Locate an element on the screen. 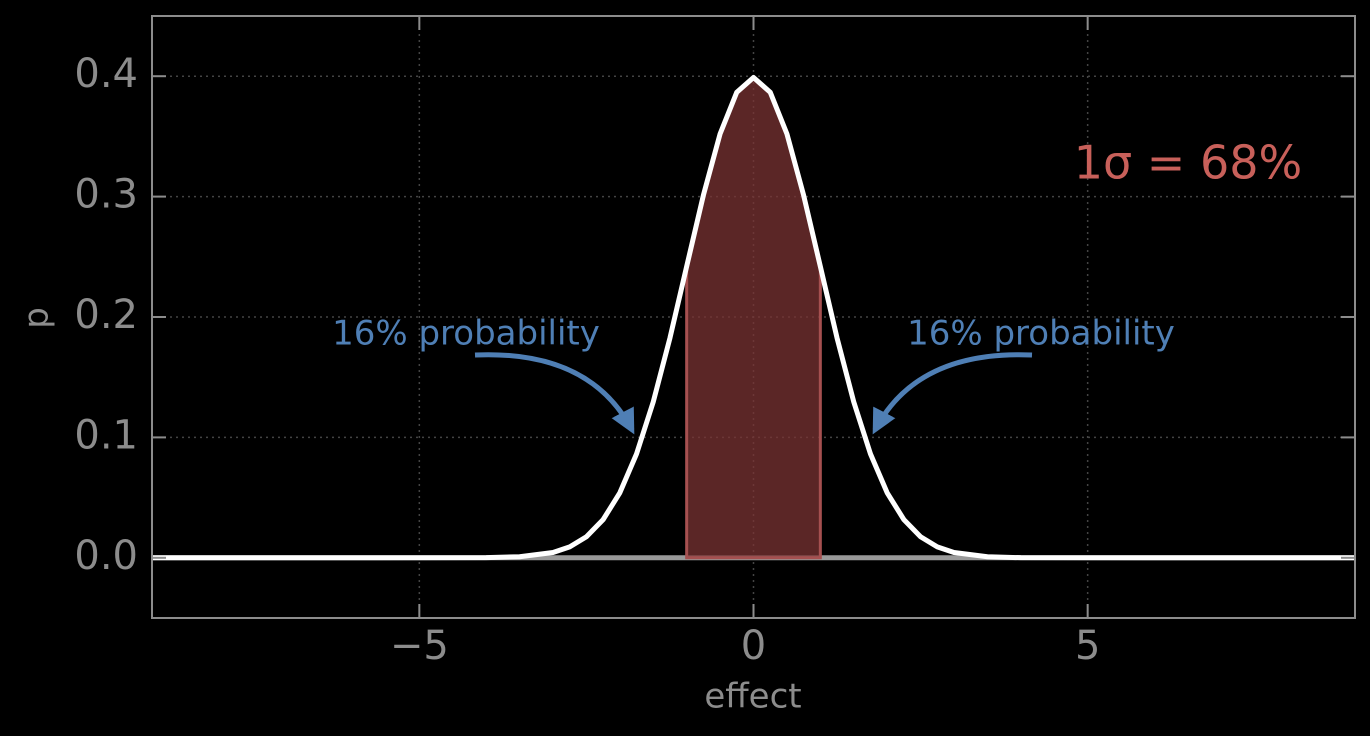 The image size is (1370, 736). y-tick-label: 0.0 is located at coordinates (106, 556).